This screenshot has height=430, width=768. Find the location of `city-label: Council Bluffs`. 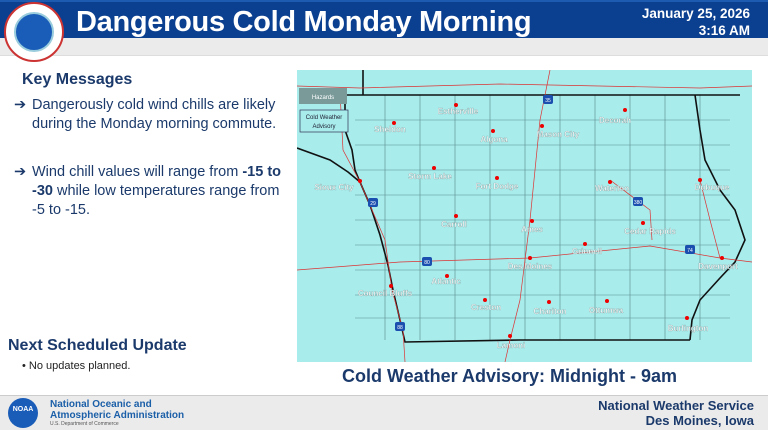

city-label: Council Bluffs is located at coordinates (385, 293).